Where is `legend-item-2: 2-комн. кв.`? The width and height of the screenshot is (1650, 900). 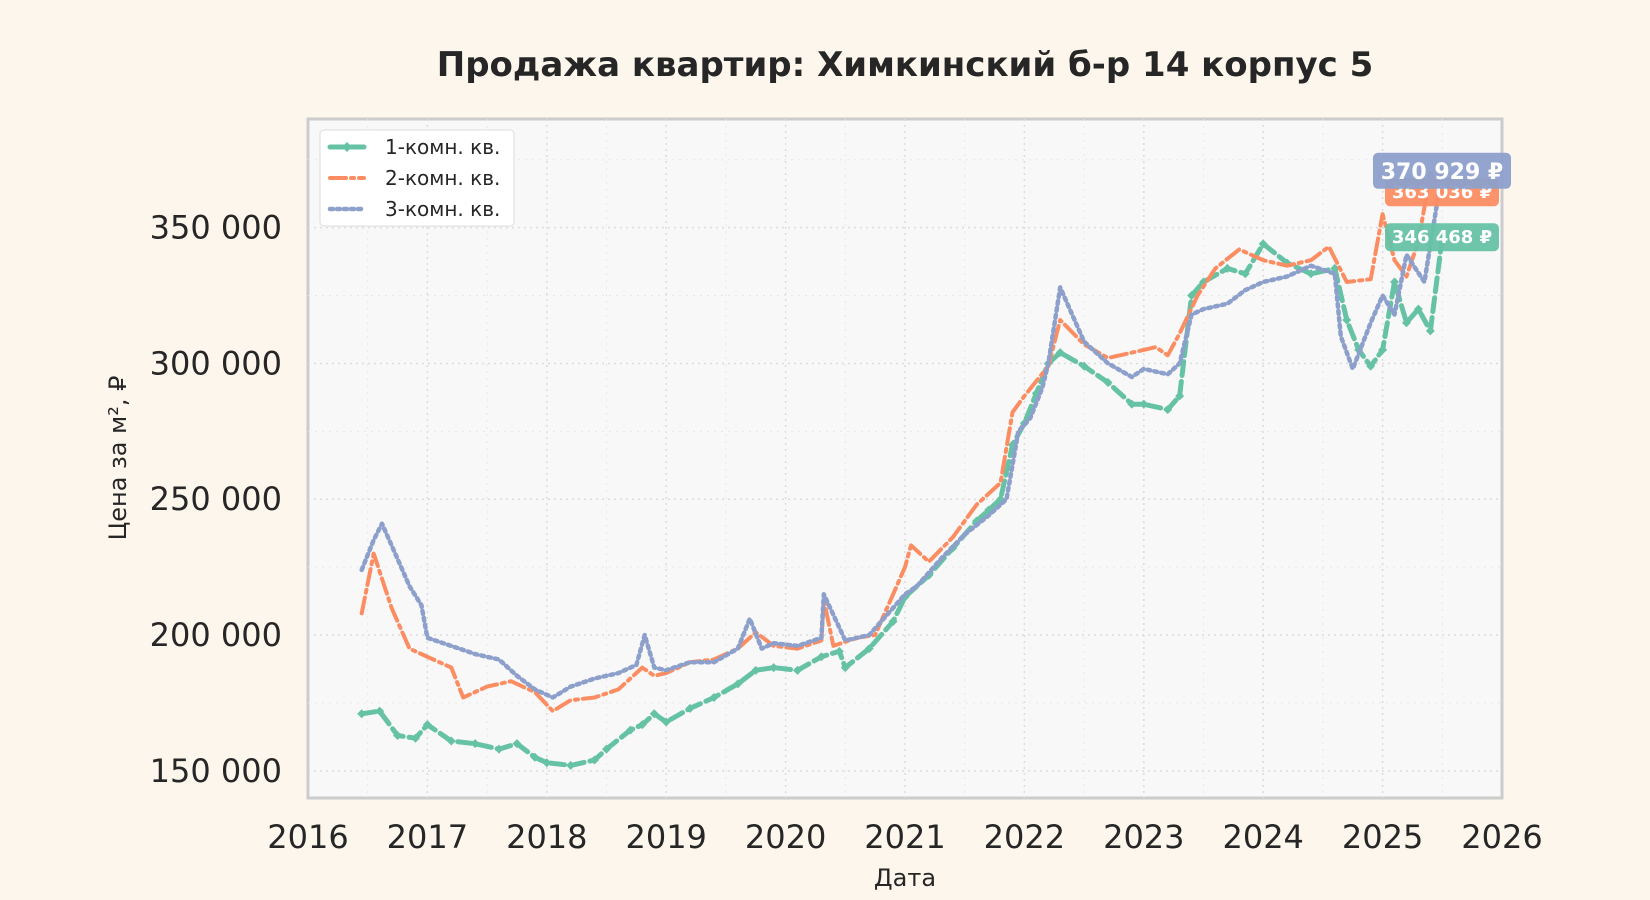 legend-item-2: 2-комн. кв. is located at coordinates (414, 178).